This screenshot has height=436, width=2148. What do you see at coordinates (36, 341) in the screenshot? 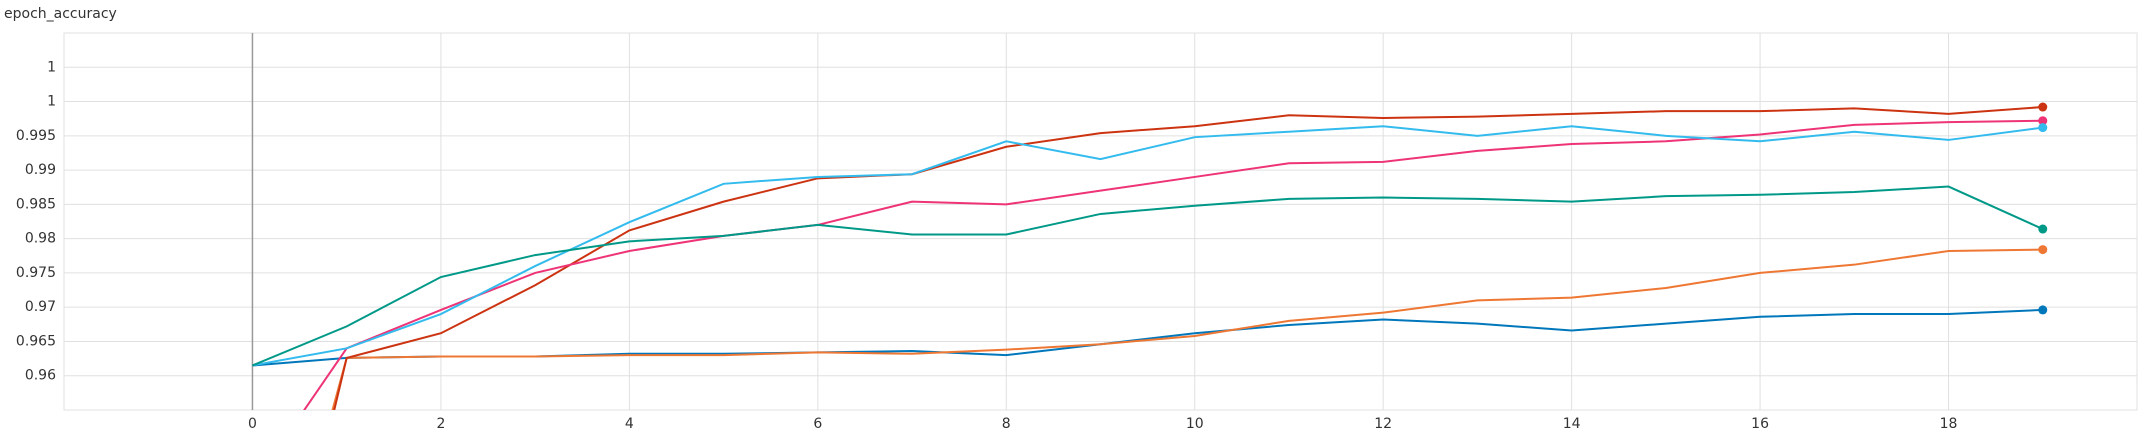
I see `y-tick-label: 0.965` at bounding box center [36, 341].